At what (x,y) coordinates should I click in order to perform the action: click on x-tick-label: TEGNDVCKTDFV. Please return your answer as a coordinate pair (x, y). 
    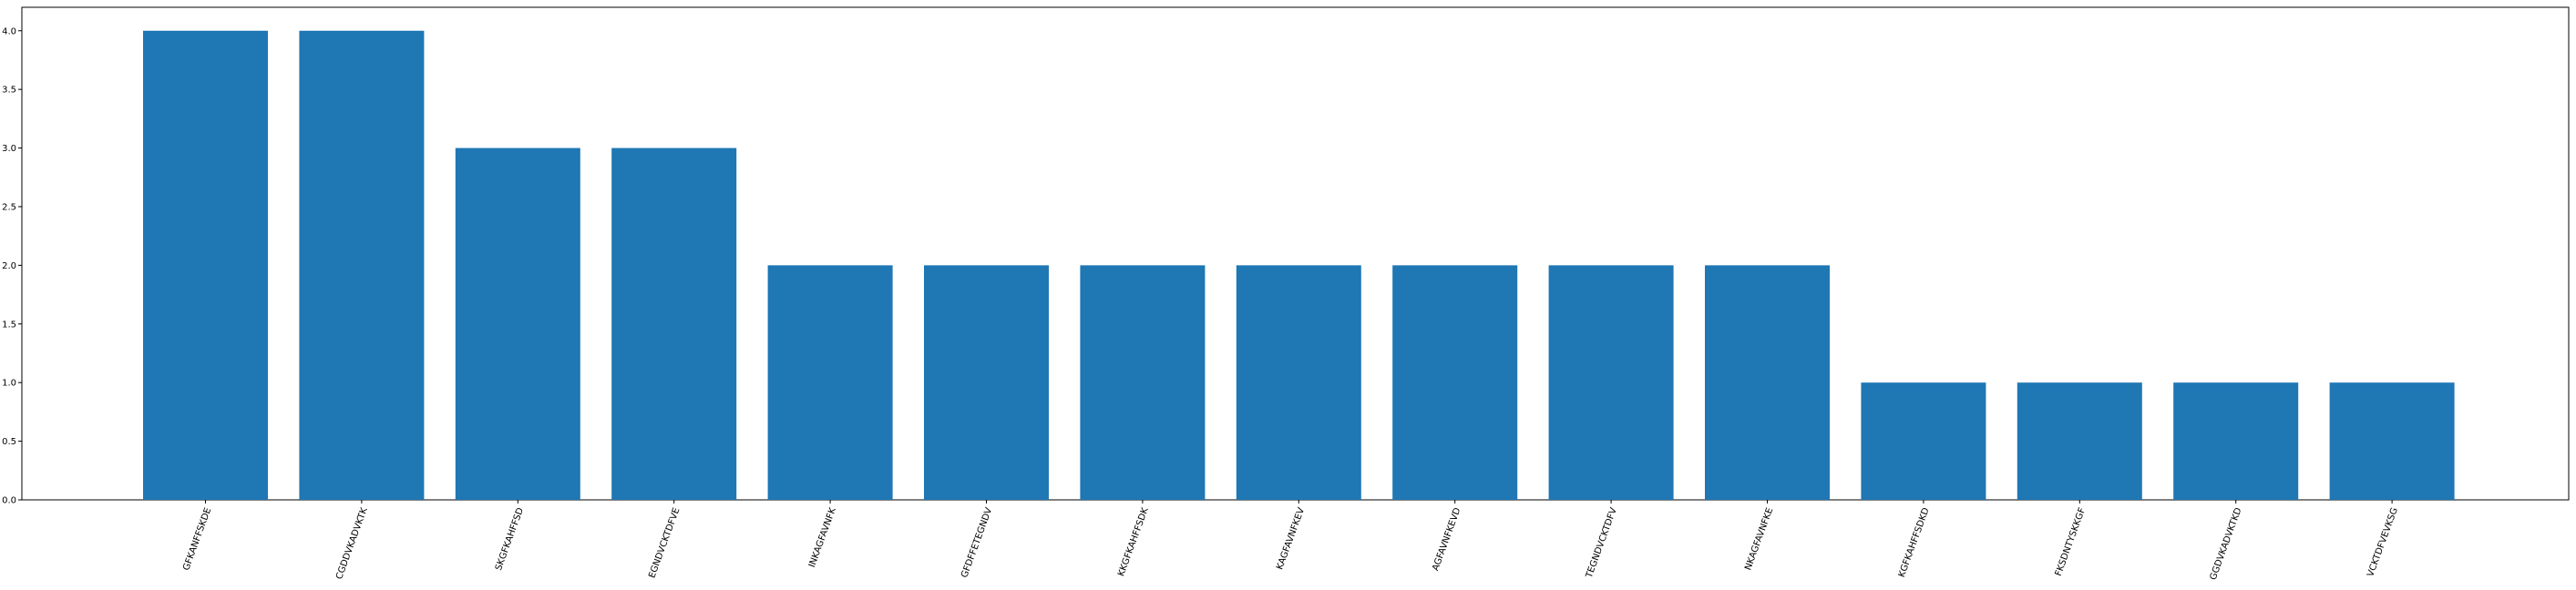
    Looking at the image, I should click on (1602, 543).